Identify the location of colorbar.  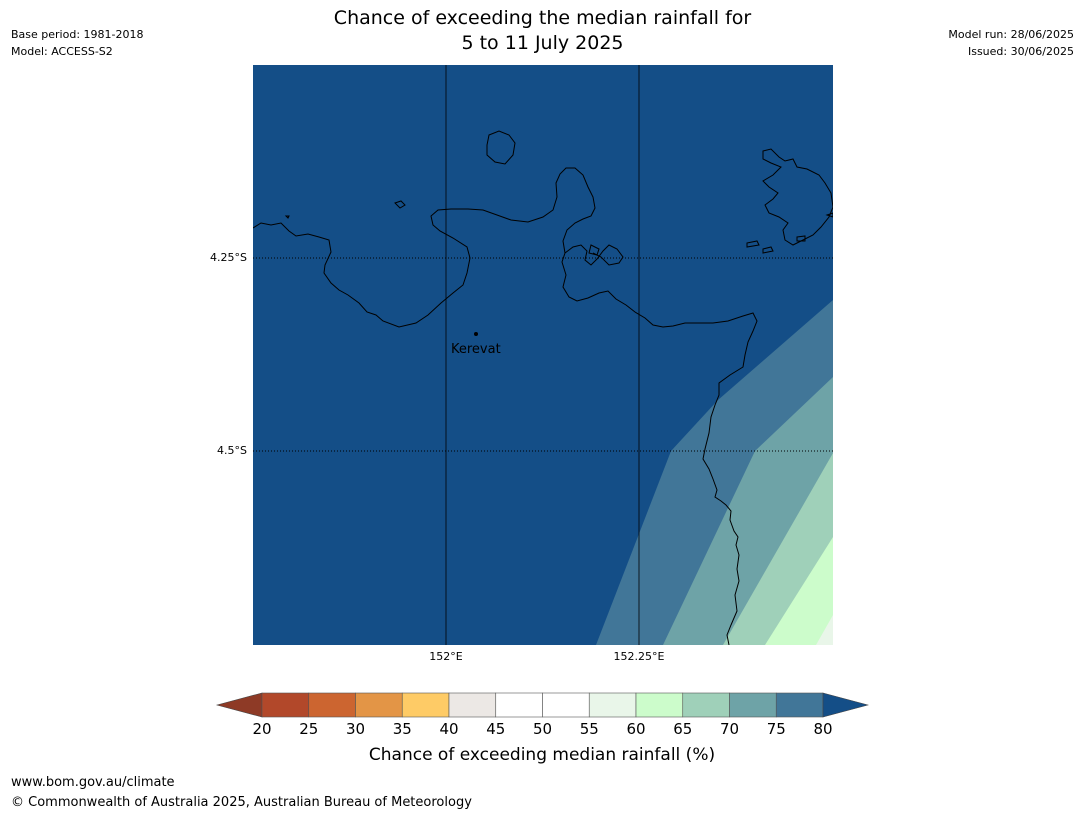
(542, 705).